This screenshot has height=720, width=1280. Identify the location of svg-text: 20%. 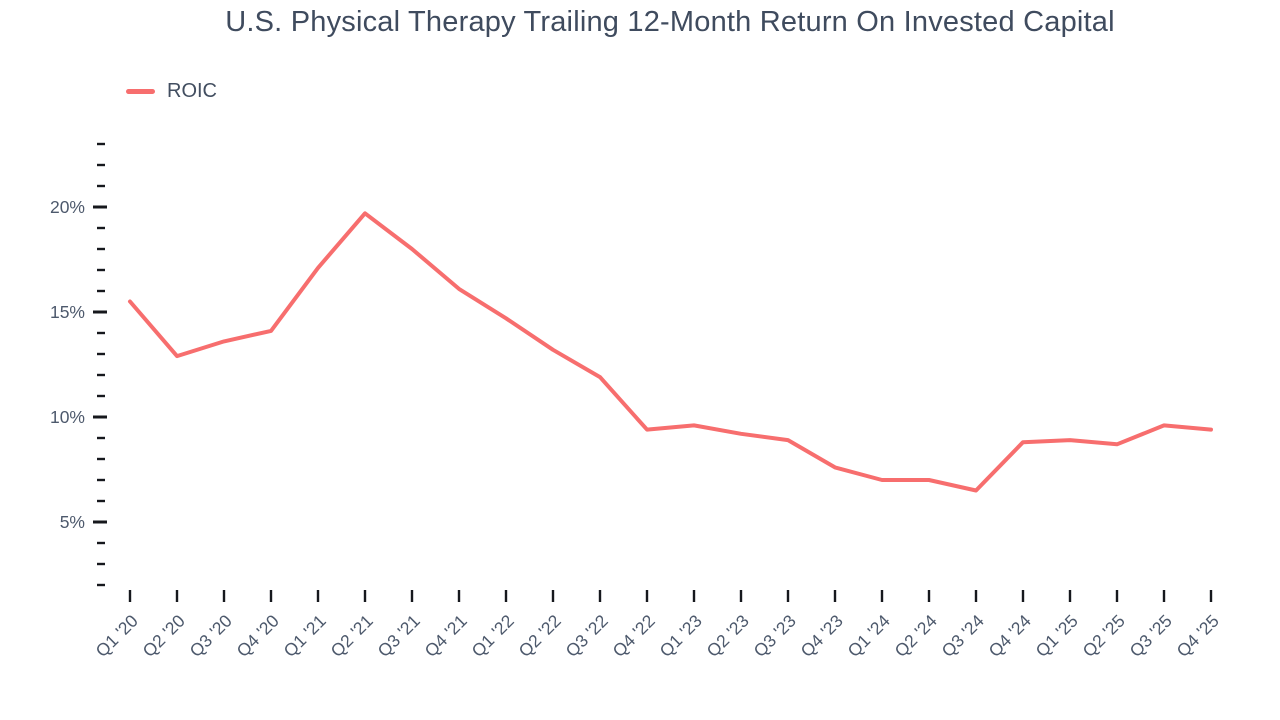
(67, 207).